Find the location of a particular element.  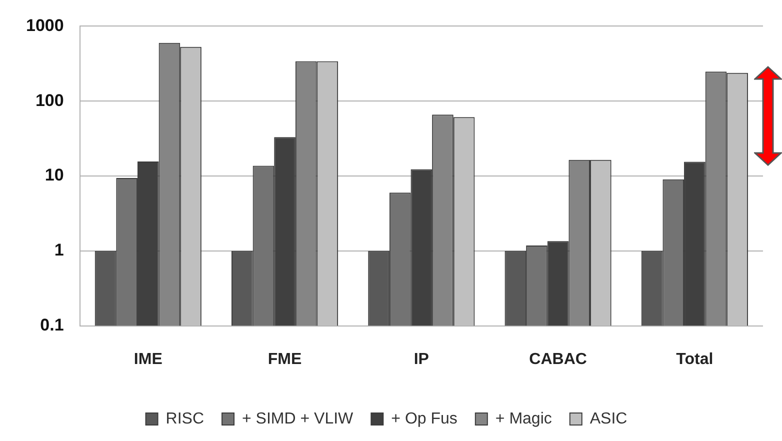

legend-label: + Op Fus is located at coordinates (424, 419).